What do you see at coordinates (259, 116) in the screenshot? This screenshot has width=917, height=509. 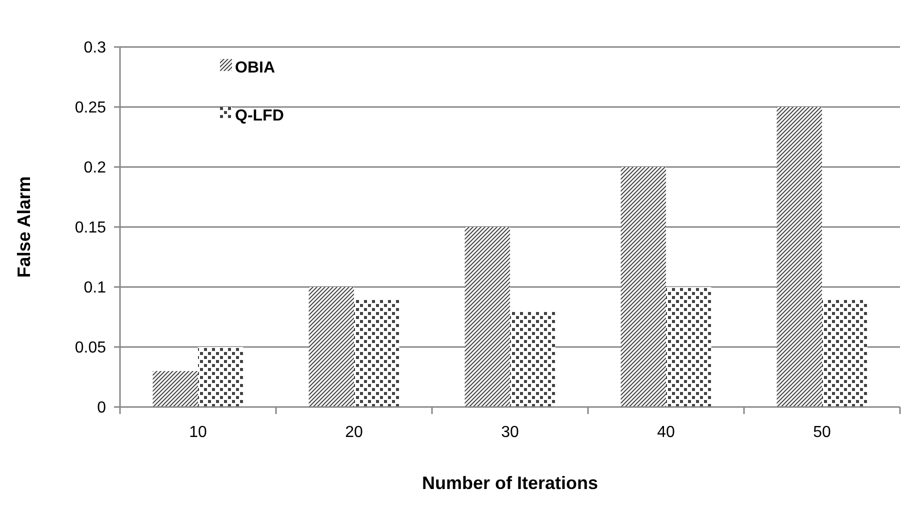 I see `legend-label: Q-LFD` at bounding box center [259, 116].